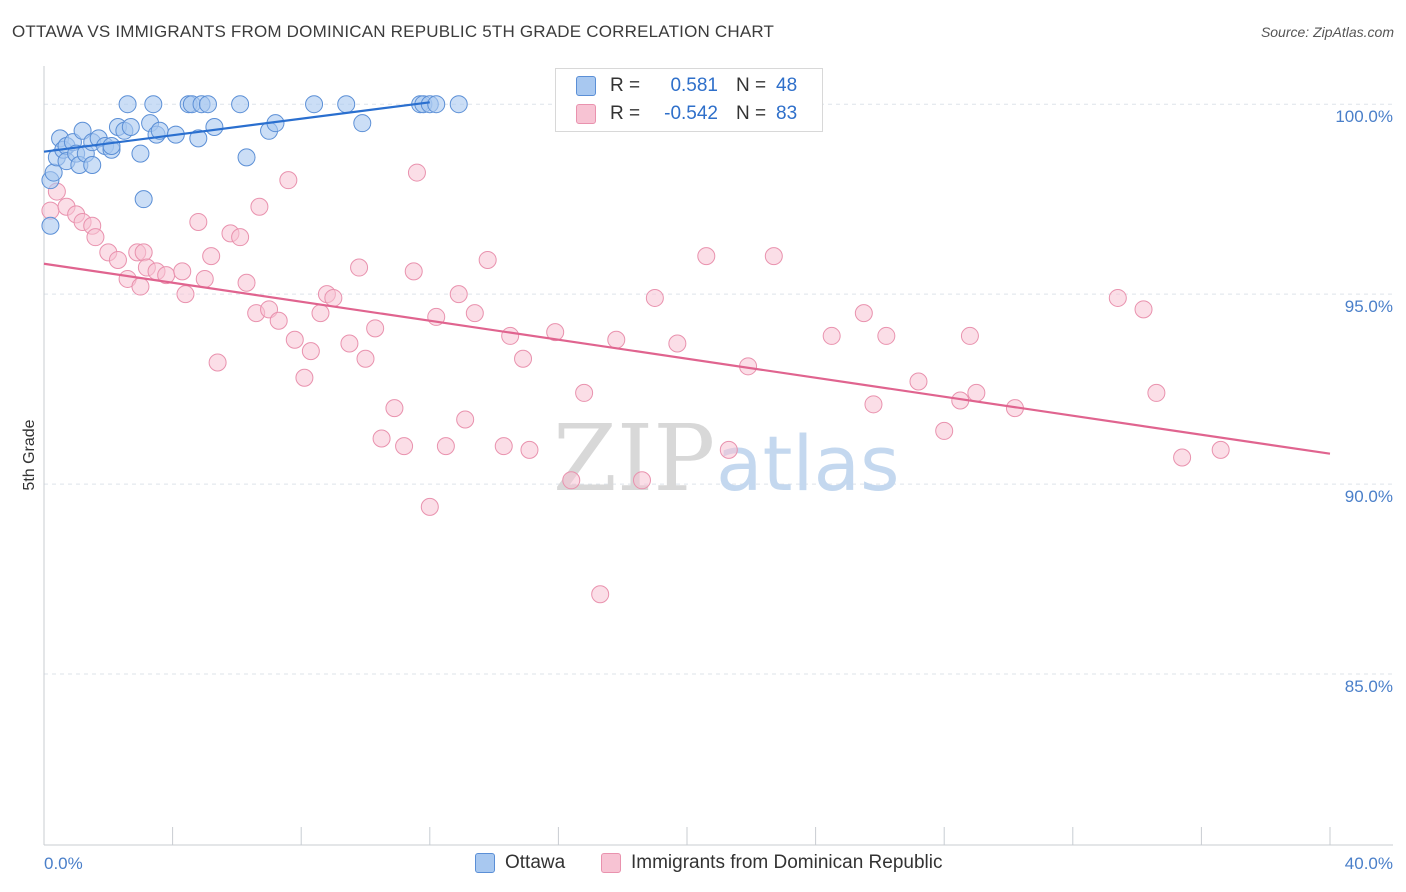  Describe the element at coordinates (808, 463) in the screenshot. I see `watermark-atlas: atlas` at that location.